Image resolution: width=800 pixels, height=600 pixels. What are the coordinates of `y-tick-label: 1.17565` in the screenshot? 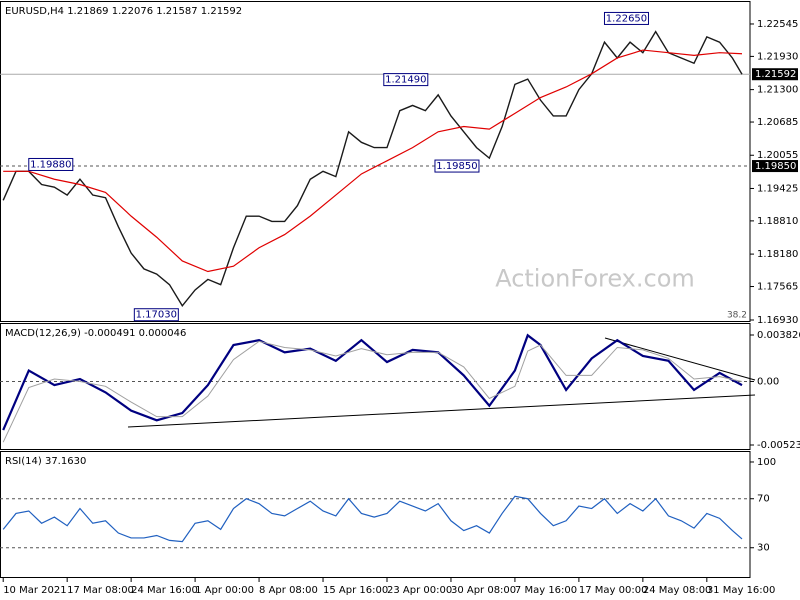 It's located at (777, 287).